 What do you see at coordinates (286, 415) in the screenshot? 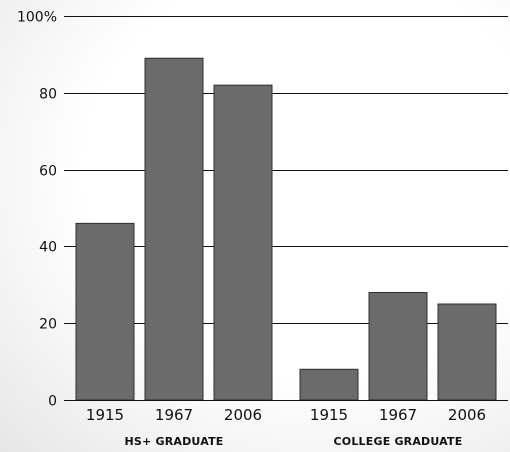
I see `x-axis-category-labels: 1915 1967 2006 1915 1967 2006` at bounding box center [286, 415].